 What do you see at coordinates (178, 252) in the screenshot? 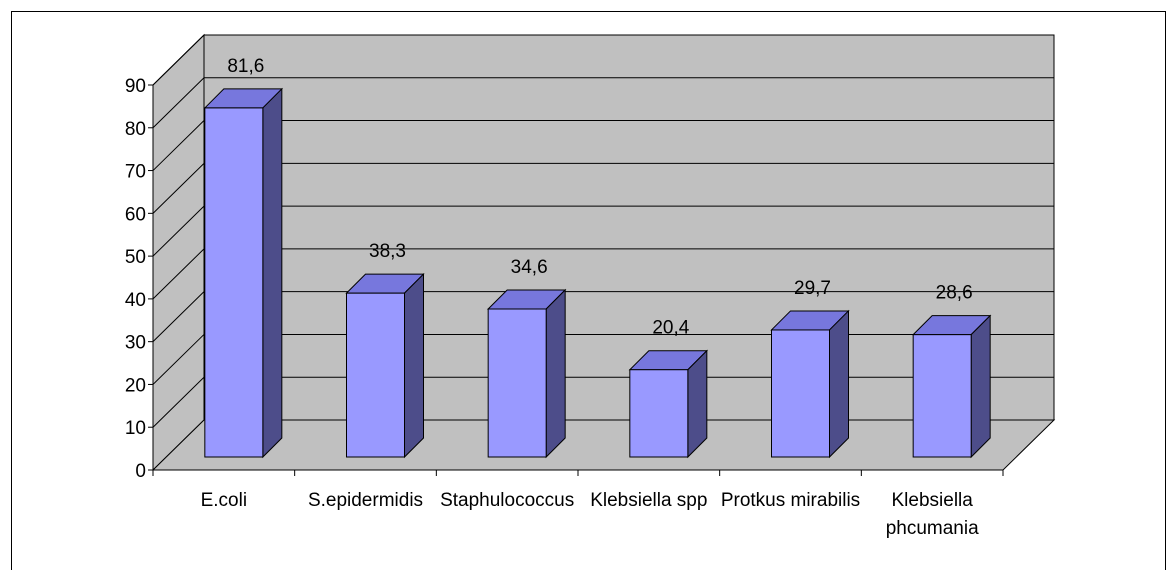
I see `side-wall` at bounding box center [178, 252].